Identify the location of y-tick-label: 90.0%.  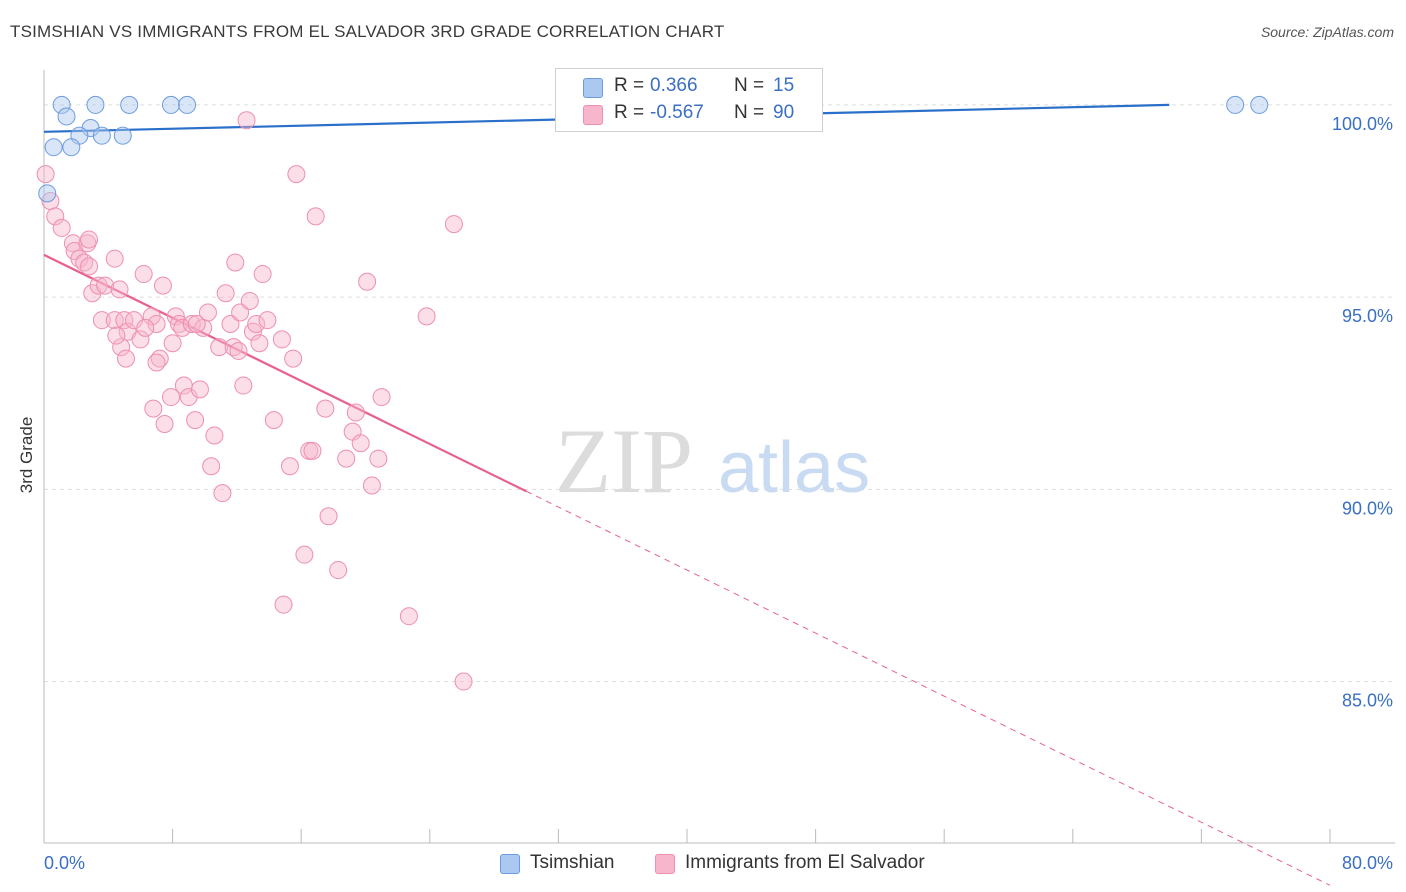
(1367, 508).